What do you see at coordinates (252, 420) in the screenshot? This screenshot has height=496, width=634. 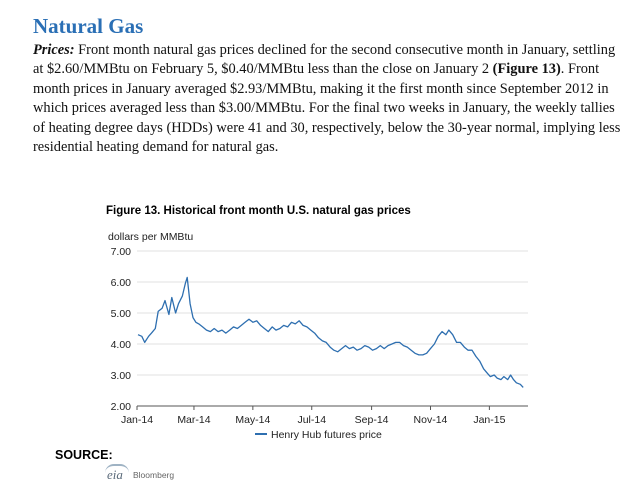 I see `x-tick-label: May-14` at bounding box center [252, 420].